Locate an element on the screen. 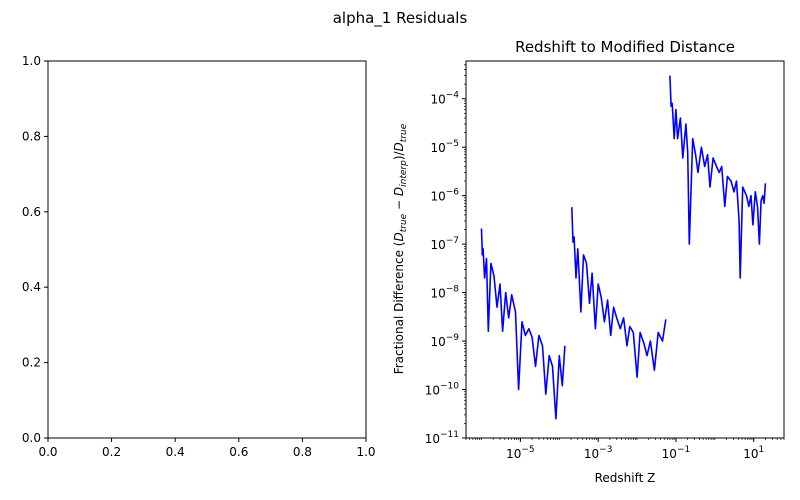 Image resolution: width=800 pixels, height=500 pixels. left-y-tick-label: 0.6 is located at coordinates (31, 212).